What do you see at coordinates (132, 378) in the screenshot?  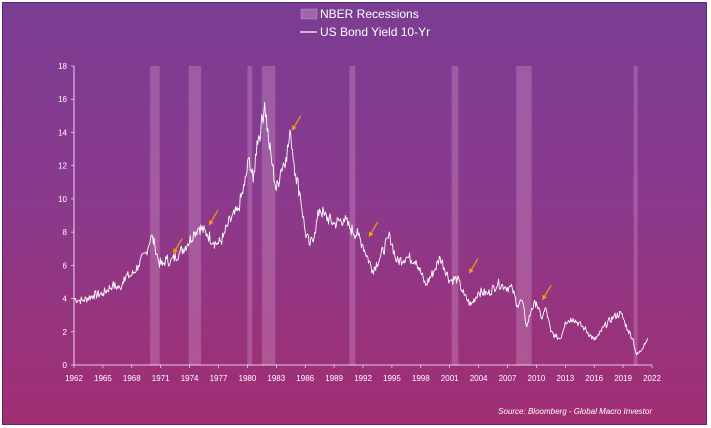 I see `x-tick-label: 1968` at bounding box center [132, 378].